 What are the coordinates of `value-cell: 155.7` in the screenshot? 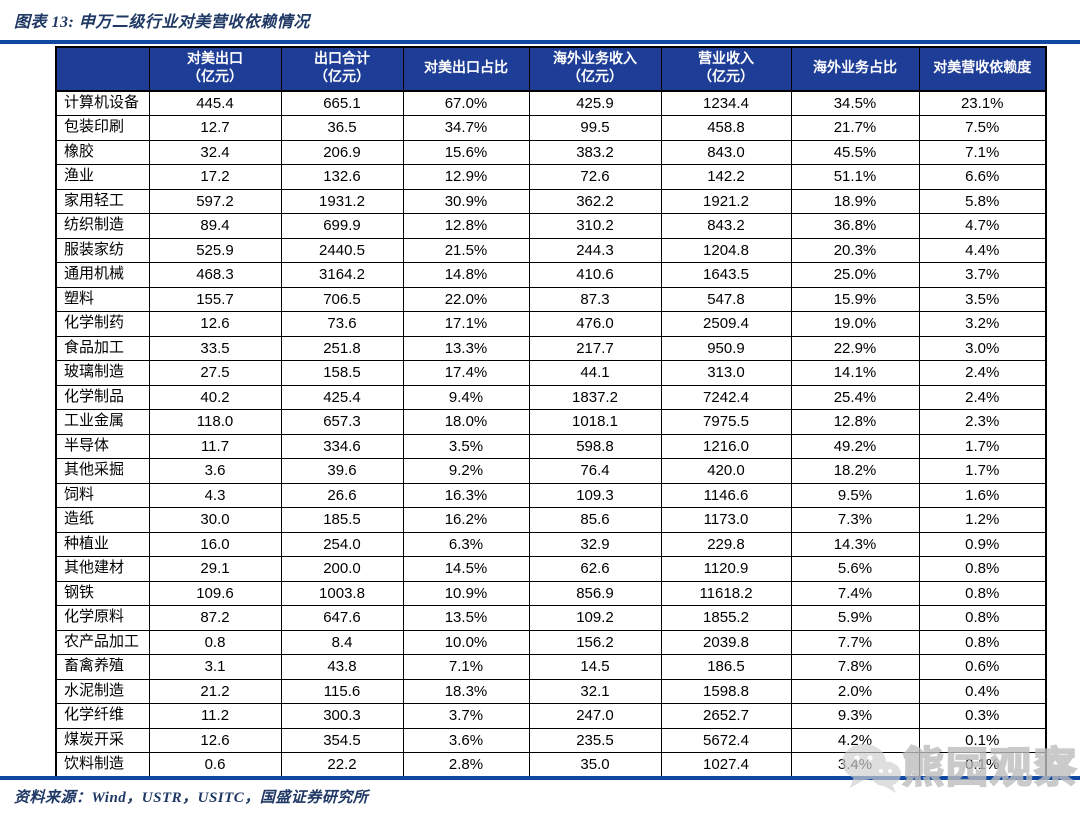 It's located at (215, 299).